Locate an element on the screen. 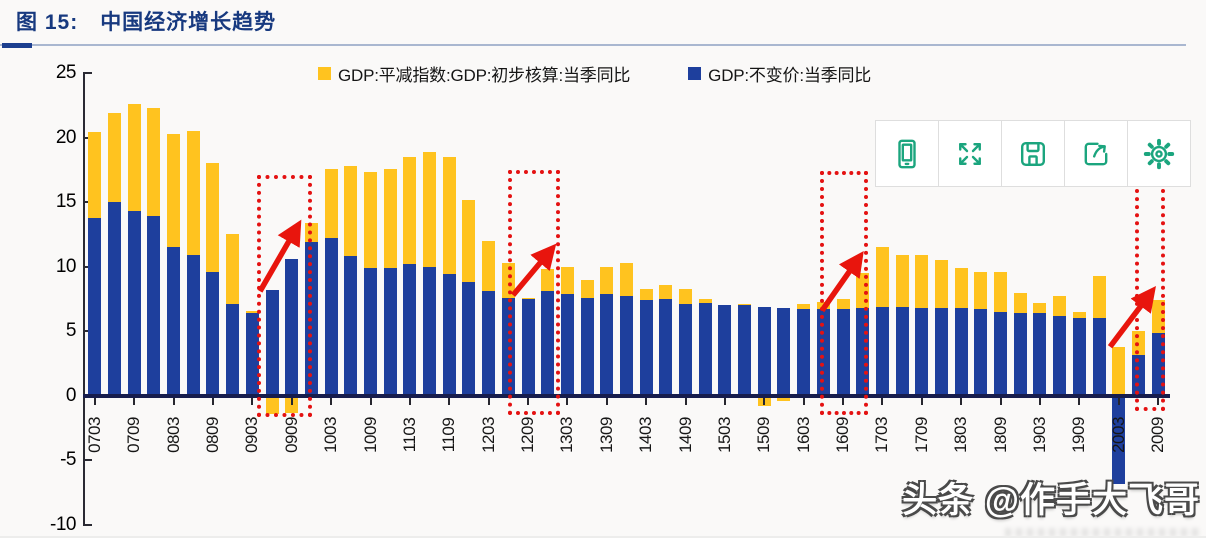 Image resolution: width=1206 pixels, height=538 pixels. x-tick-label: 1603 is located at coordinates (803, 435).